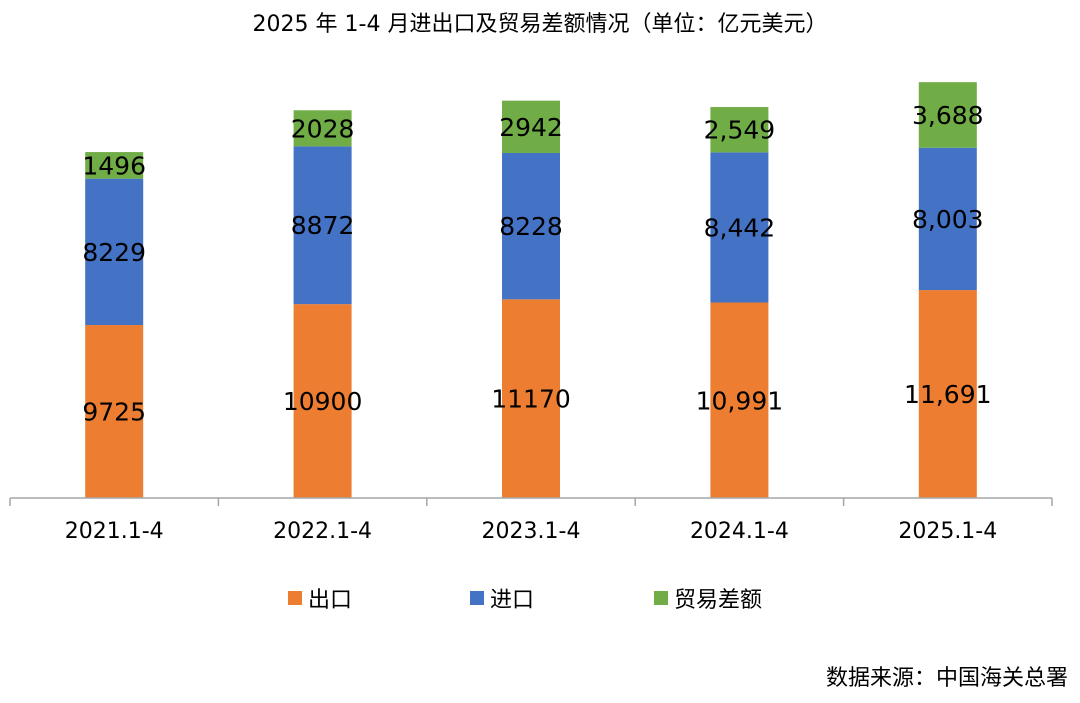 The image size is (1080, 703). What do you see at coordinates (322, 531) in the screenshot?
I see `x-tick-label-2022.1-4: 2022.1-4` at bounding box center [322, 531].